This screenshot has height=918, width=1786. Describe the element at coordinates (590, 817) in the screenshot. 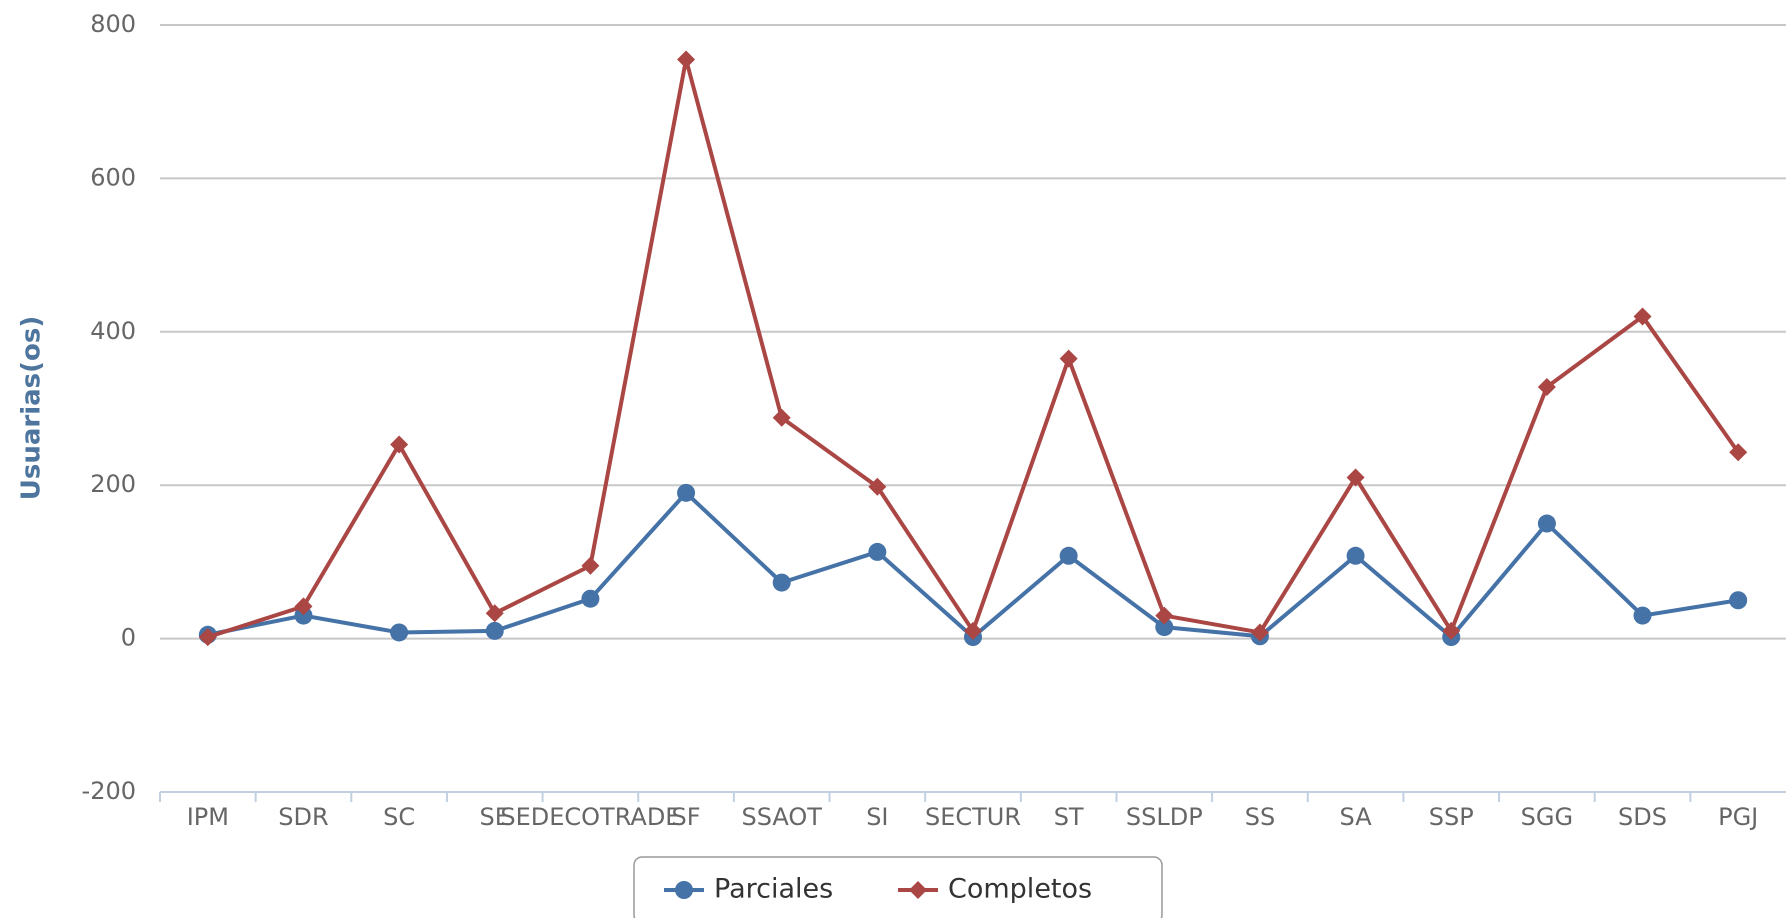

I see `x-tick-label: SEDECOTRADE` at that location.